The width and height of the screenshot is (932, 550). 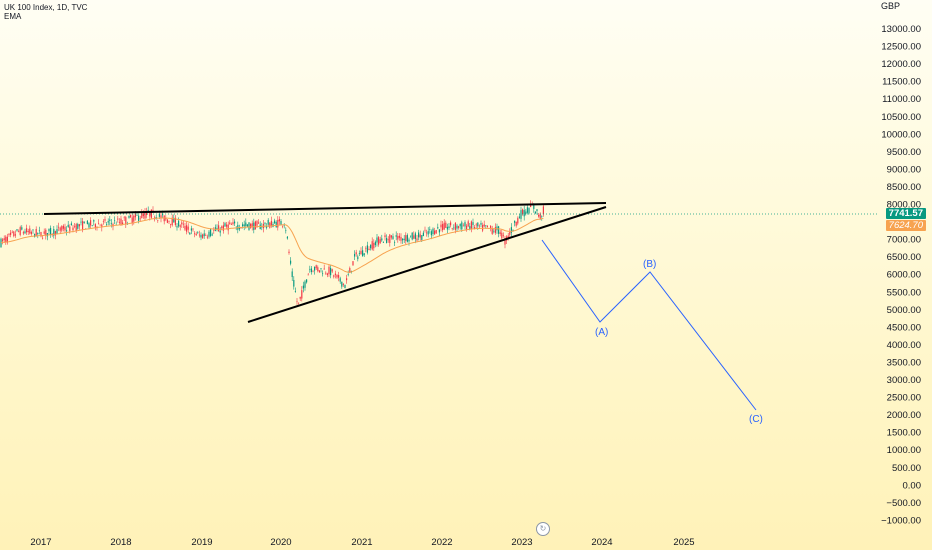 I want to click on price-tick-label: 2500.00, so click(x=904, y=398).